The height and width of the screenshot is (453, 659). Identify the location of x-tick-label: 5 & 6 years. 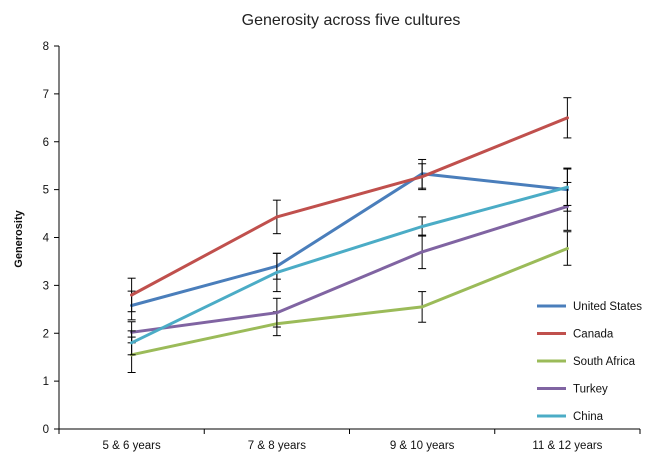
(132, 446).